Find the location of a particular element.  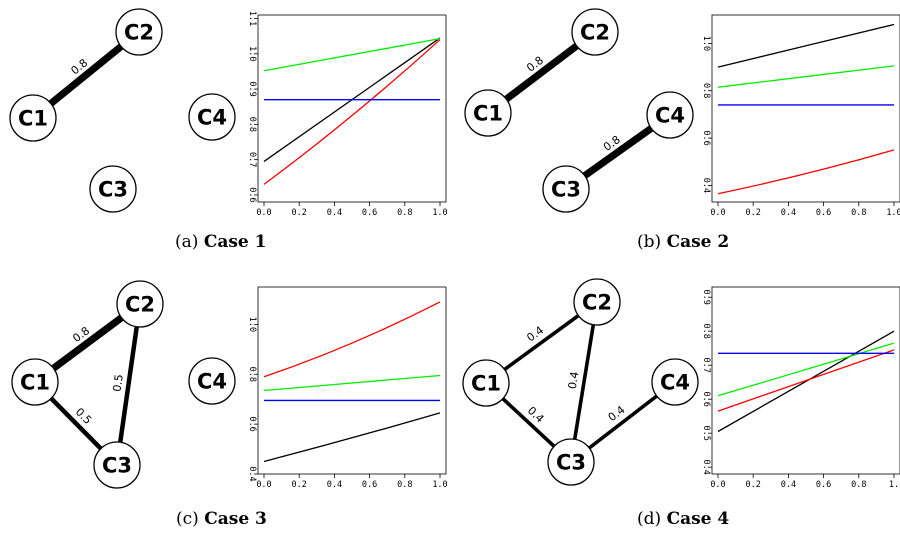

caption-2: (b) Case 2 is located at coordinates (683, 242).